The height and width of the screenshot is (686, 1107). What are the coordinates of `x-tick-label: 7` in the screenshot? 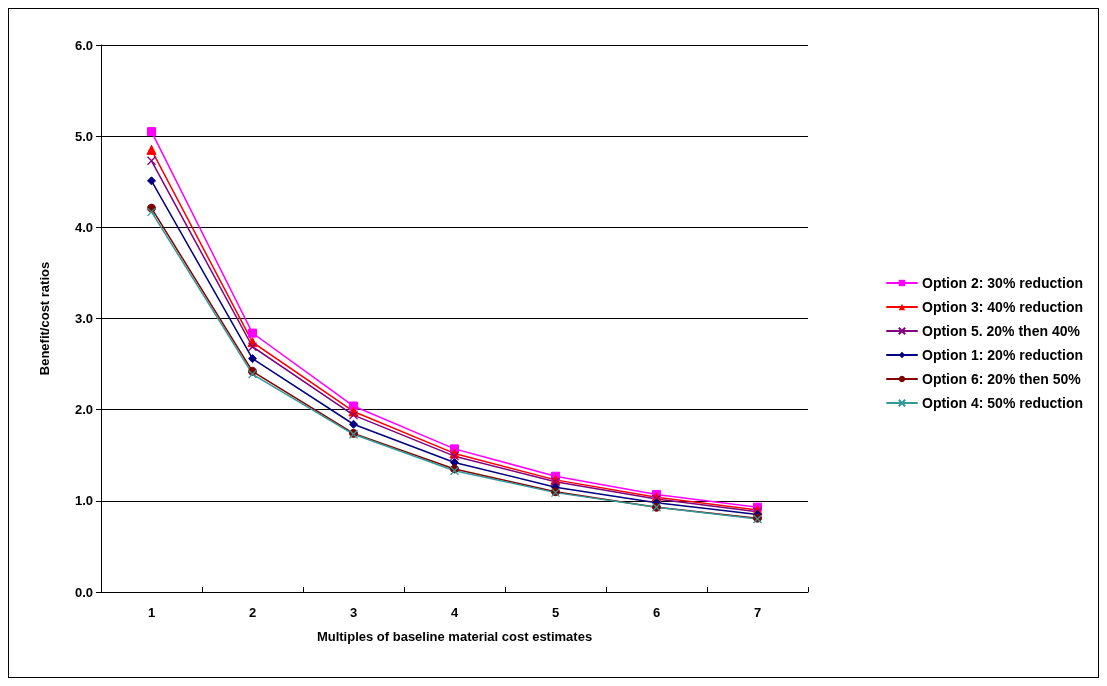 It's located at (757, 612).